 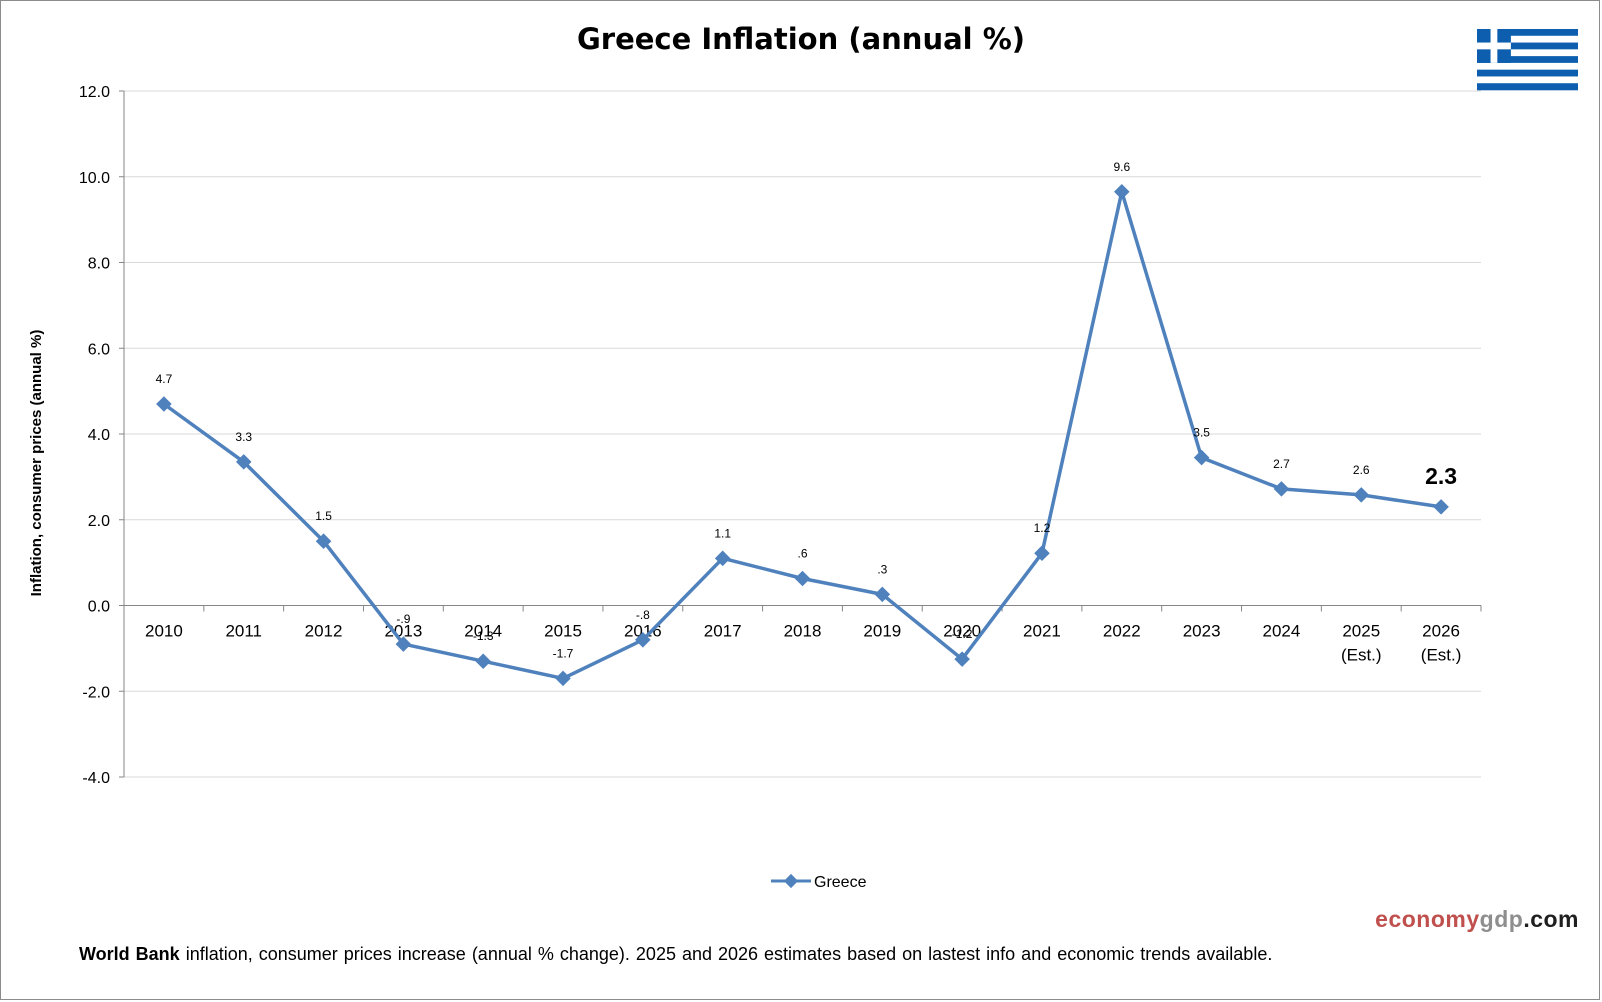 What do you see at coordinates (840, 882) in the screenshot?
I see `legend-label-greece: Greece` at bounding box center [840, 882].